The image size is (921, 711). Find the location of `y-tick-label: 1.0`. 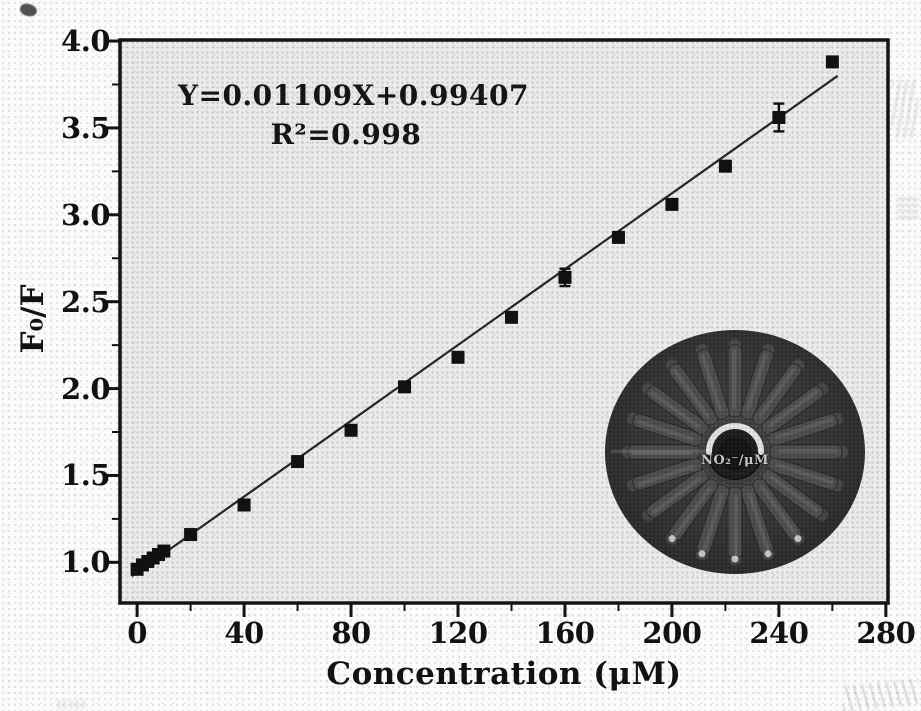

y-tick-label: 1.0 is located at coordinates (85, 562).